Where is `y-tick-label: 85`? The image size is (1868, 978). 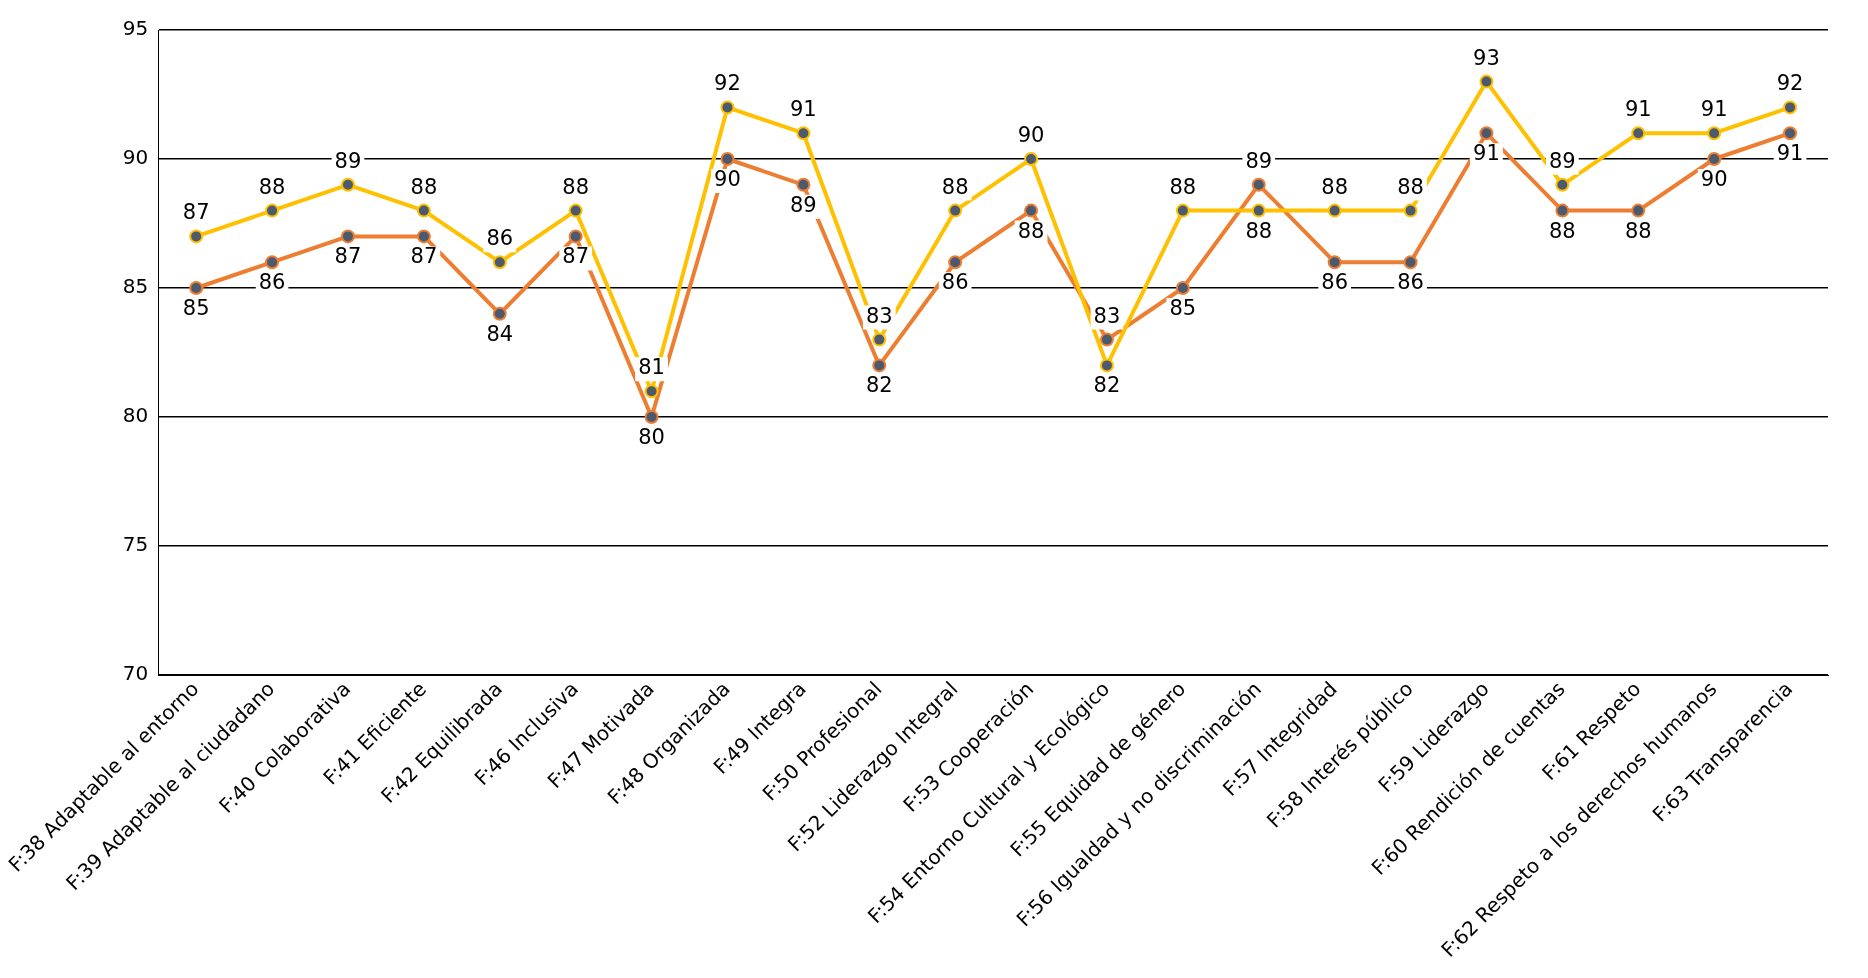
y-tick-label: 85 is located at coordinates (135, 286).